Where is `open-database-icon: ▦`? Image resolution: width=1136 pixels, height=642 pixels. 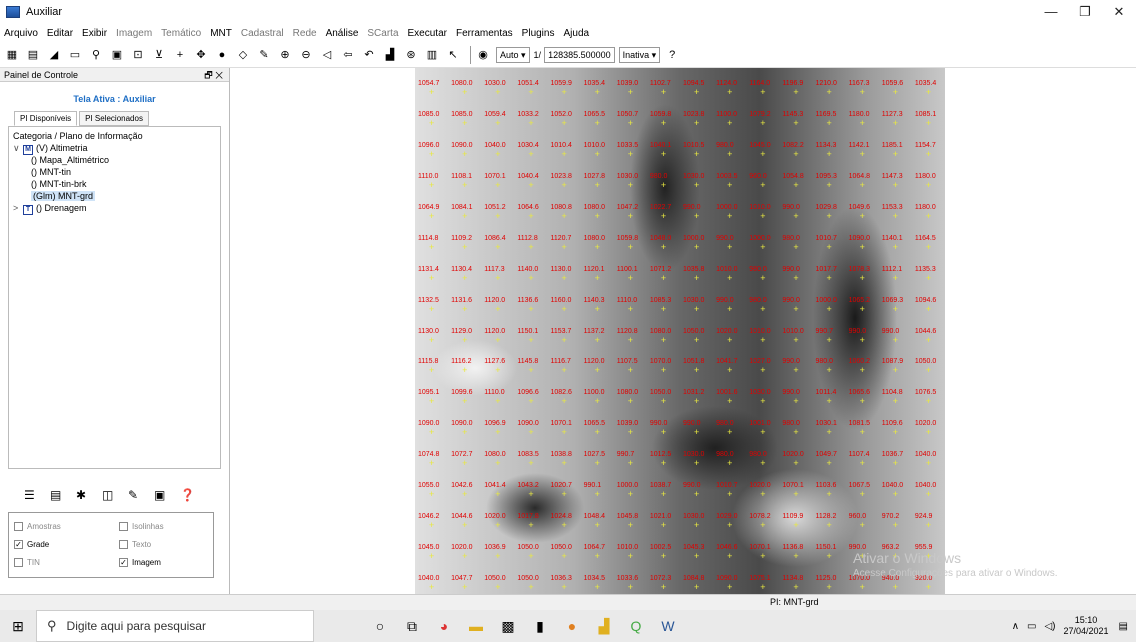
open-database-icon: ▦ is located at coordinates (12, 54).